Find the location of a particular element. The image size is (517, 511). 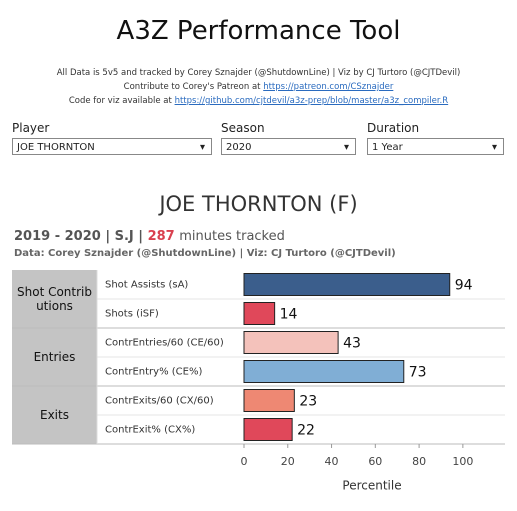

minutes-label: minutes tracked is located at coordinates (232, 236).